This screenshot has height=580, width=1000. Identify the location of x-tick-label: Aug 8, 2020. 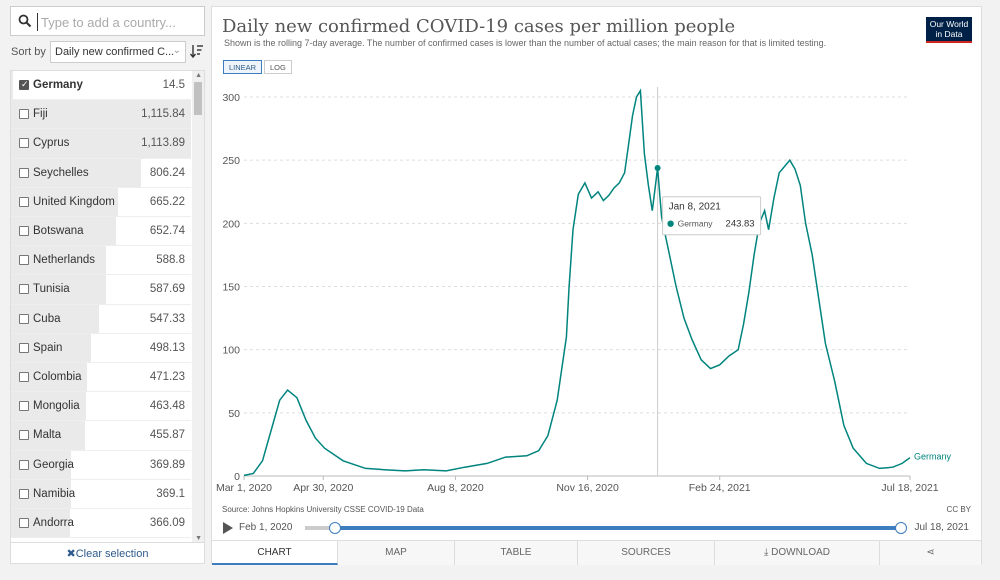
(455, 488).